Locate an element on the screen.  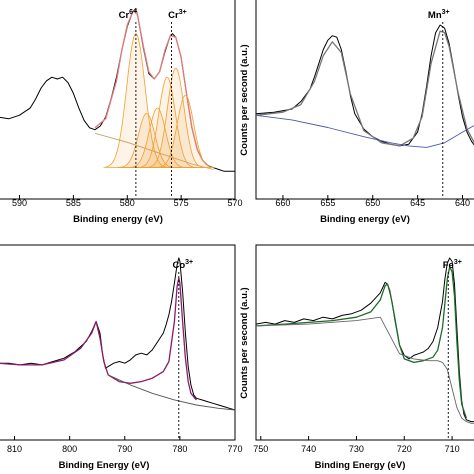
co-x-axis-title: Binding Energy (eV) is located at coordinates (104, 465).